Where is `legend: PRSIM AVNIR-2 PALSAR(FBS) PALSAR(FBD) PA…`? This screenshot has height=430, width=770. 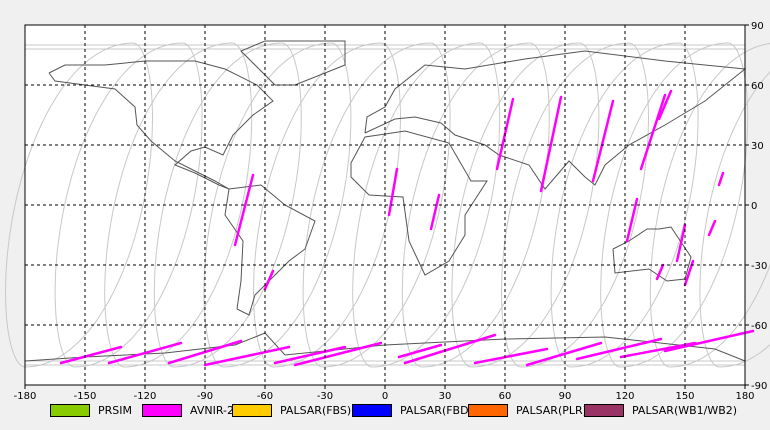 legend: PRSIM AVNIR-2 PALSAR(FBS) PALSAR(FBD) PA… is located at coordinates (385, 412).